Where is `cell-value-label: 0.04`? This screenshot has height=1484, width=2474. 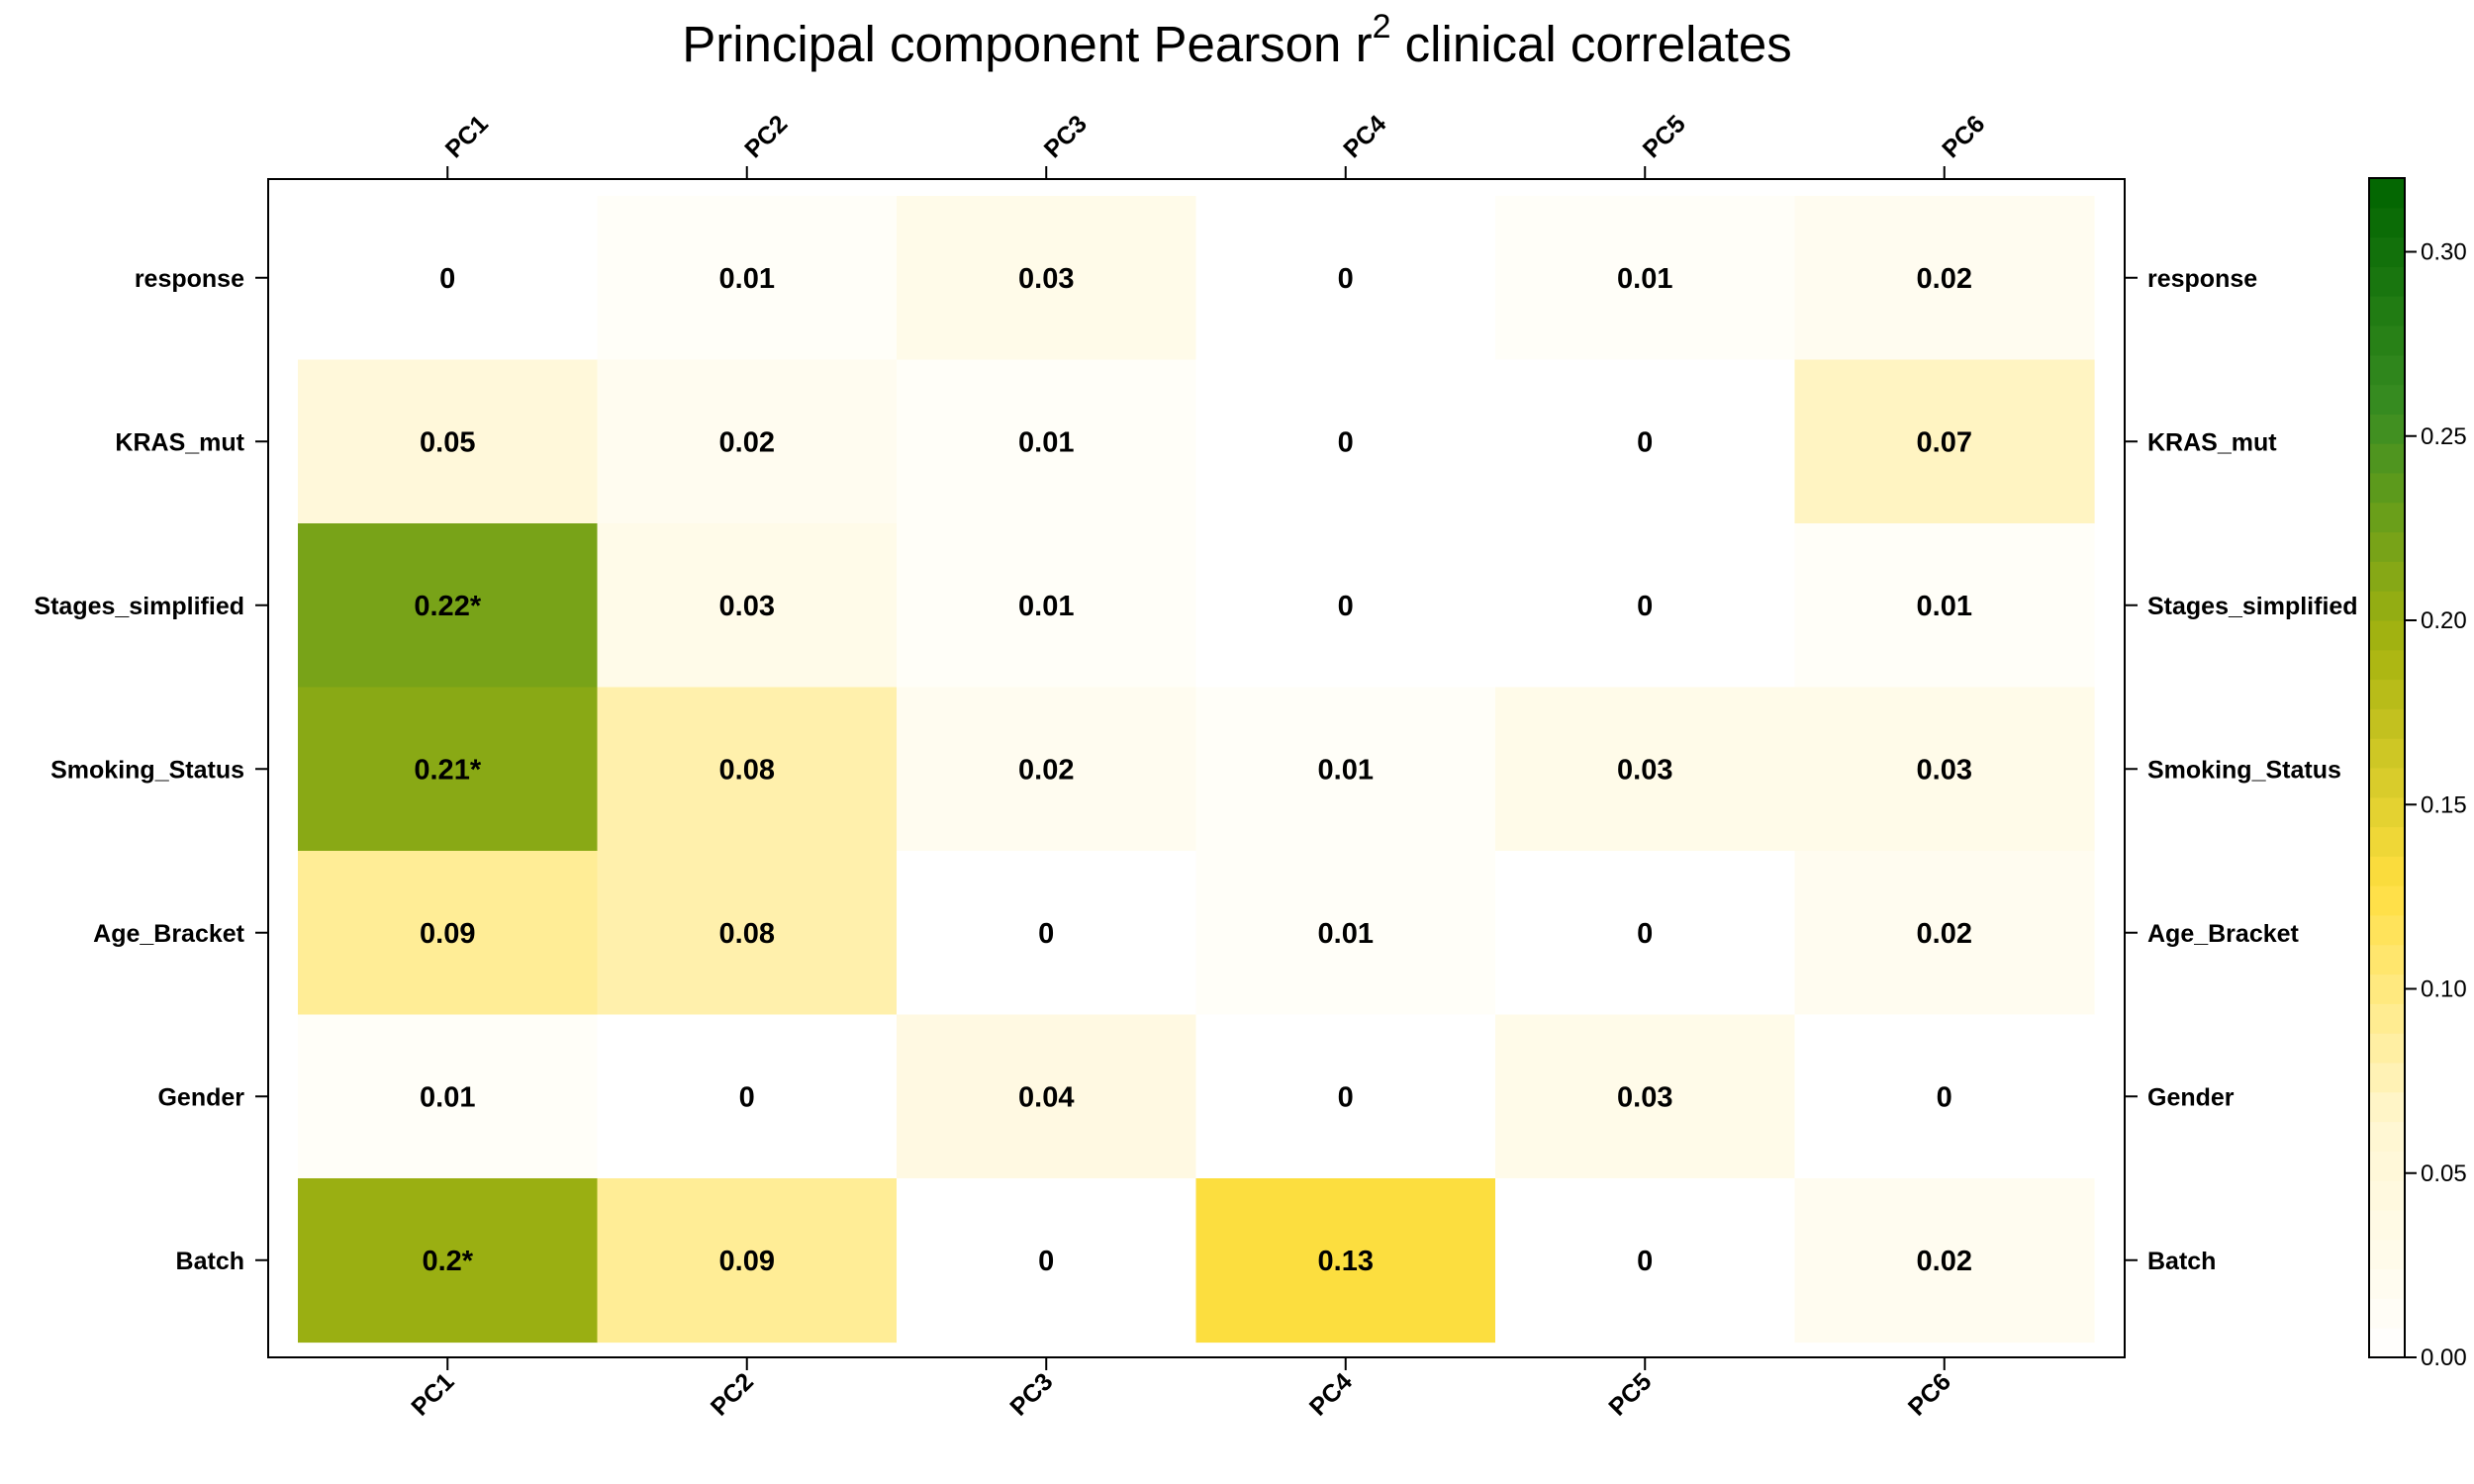
cell-value-label: 0.04 is located at coordinates (1046, 1097).